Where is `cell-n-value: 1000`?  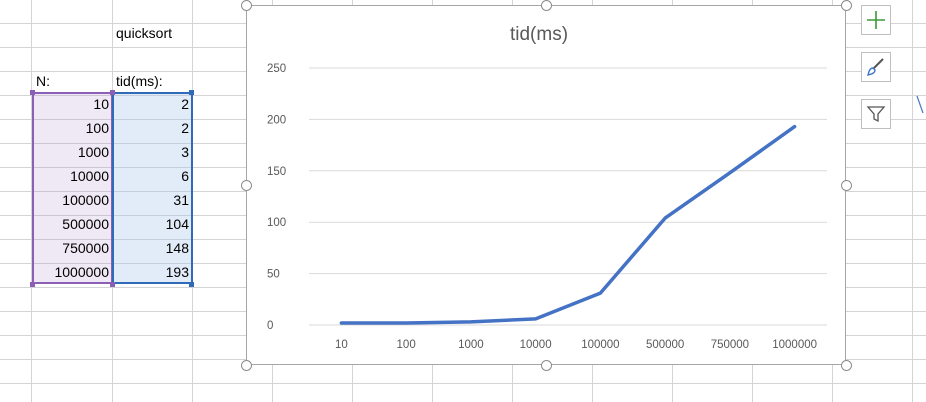 cell-n-value: 1000 is located at coordinates (93, 152).